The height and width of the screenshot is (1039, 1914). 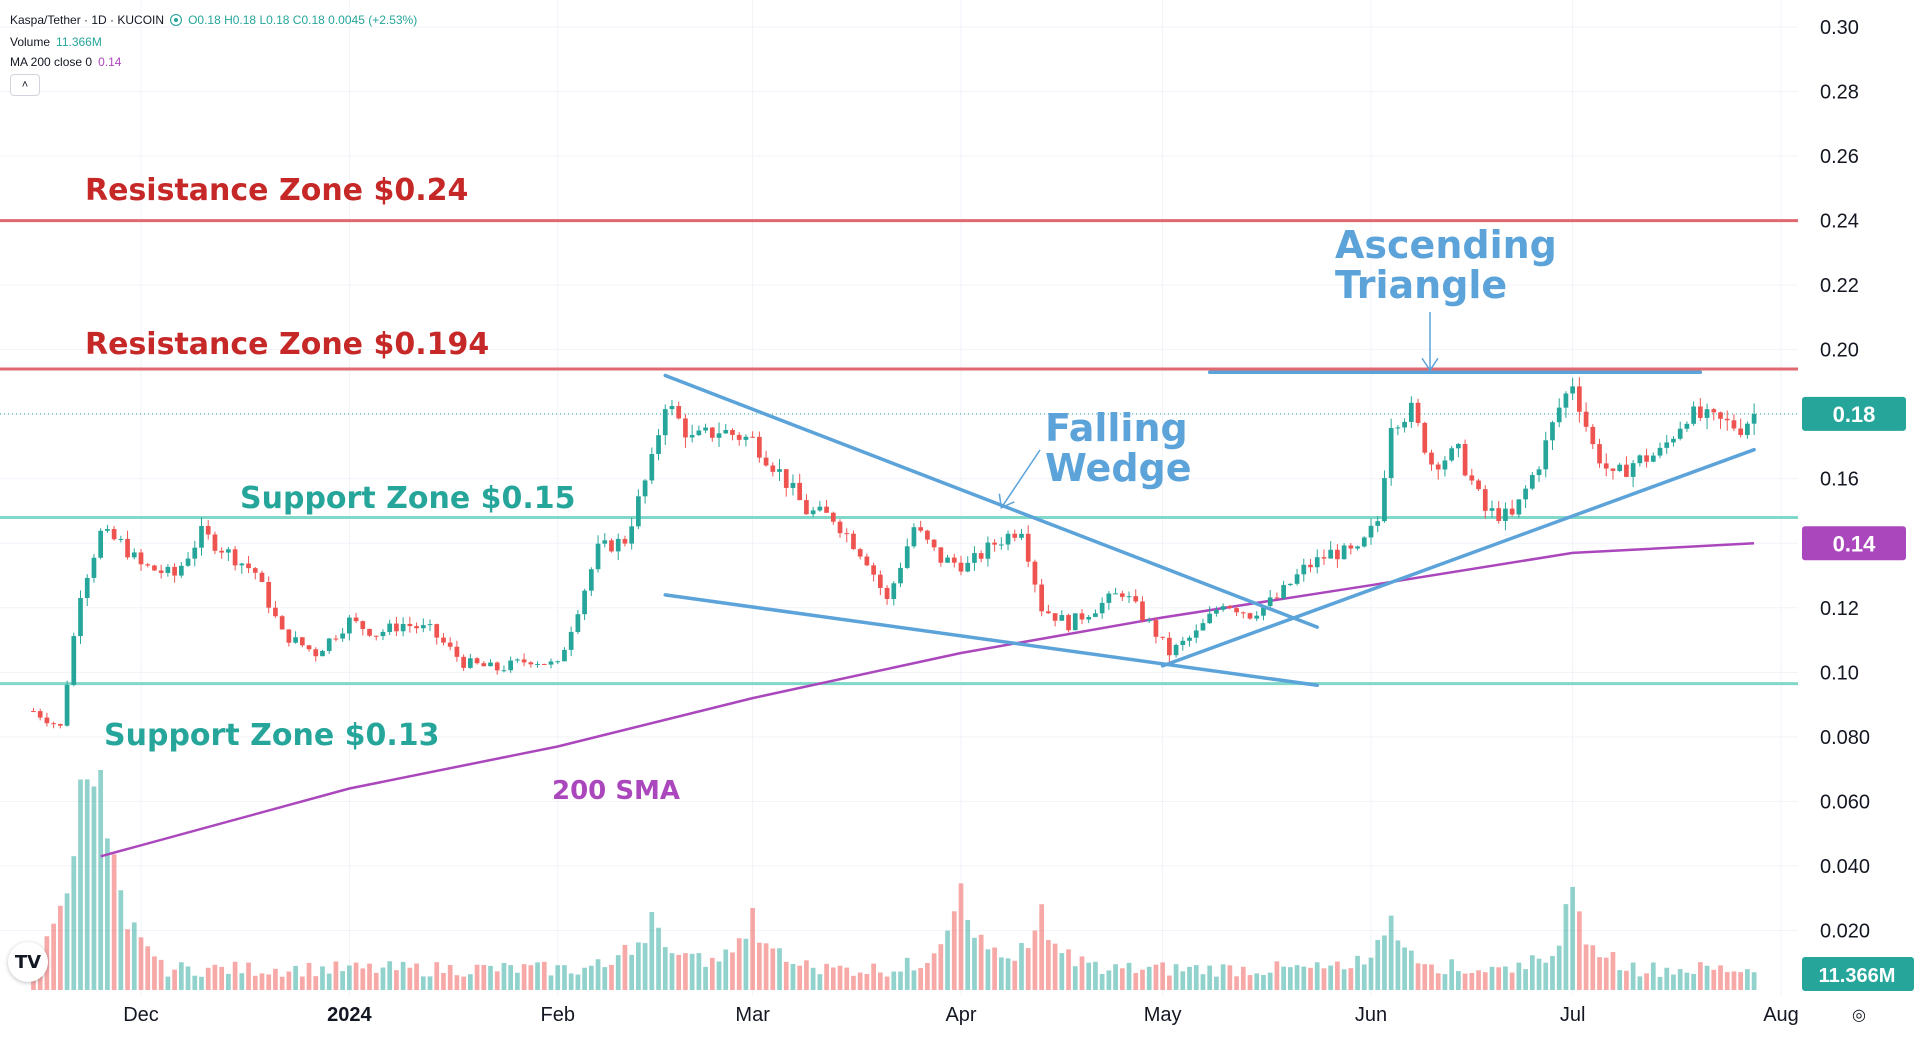 I want to click on tradingview-logo: TV, so click(x=28, y=962).